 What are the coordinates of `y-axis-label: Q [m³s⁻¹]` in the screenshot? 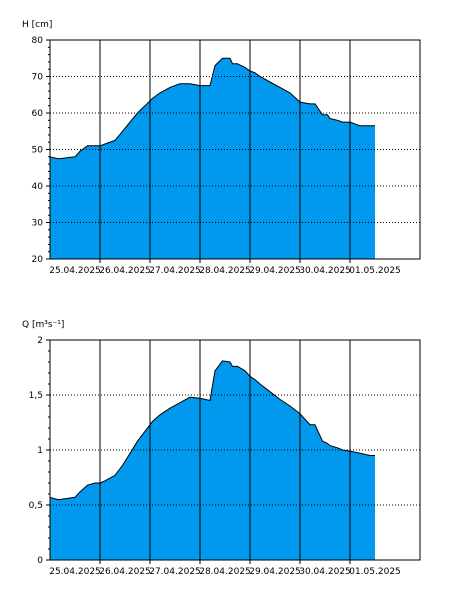 It's located at (43, 325).